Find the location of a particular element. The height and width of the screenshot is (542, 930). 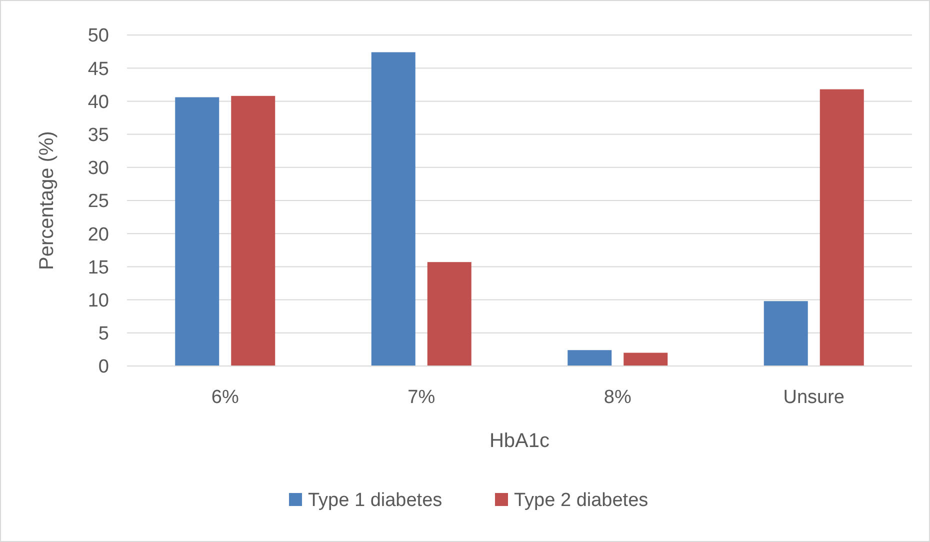

legend-label: Type 1 diabetes is located at coordinates (375, 500).